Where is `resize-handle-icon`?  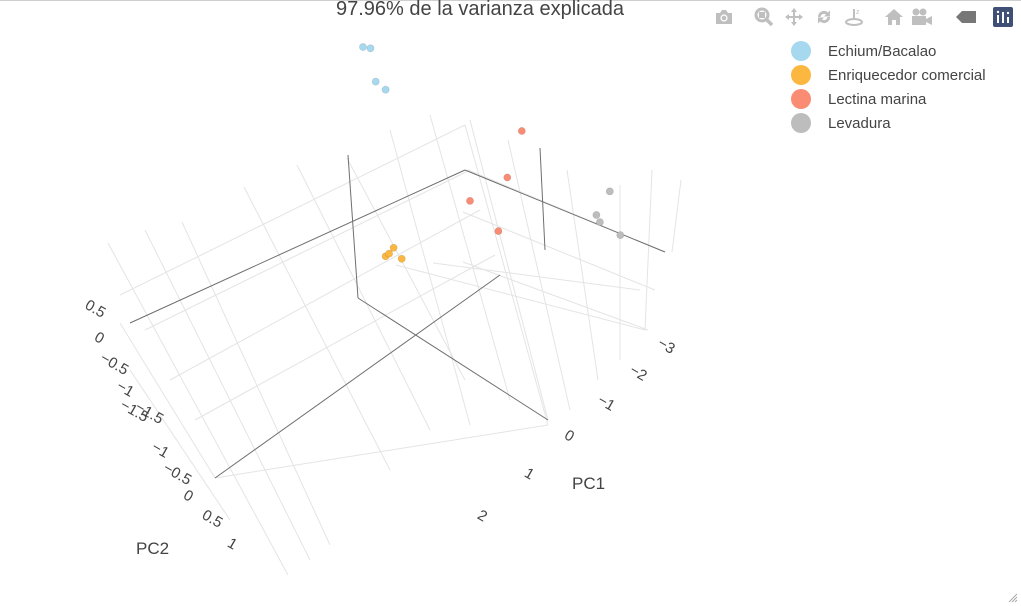
resize-handle-icon is located at coordinates (1013, 598).